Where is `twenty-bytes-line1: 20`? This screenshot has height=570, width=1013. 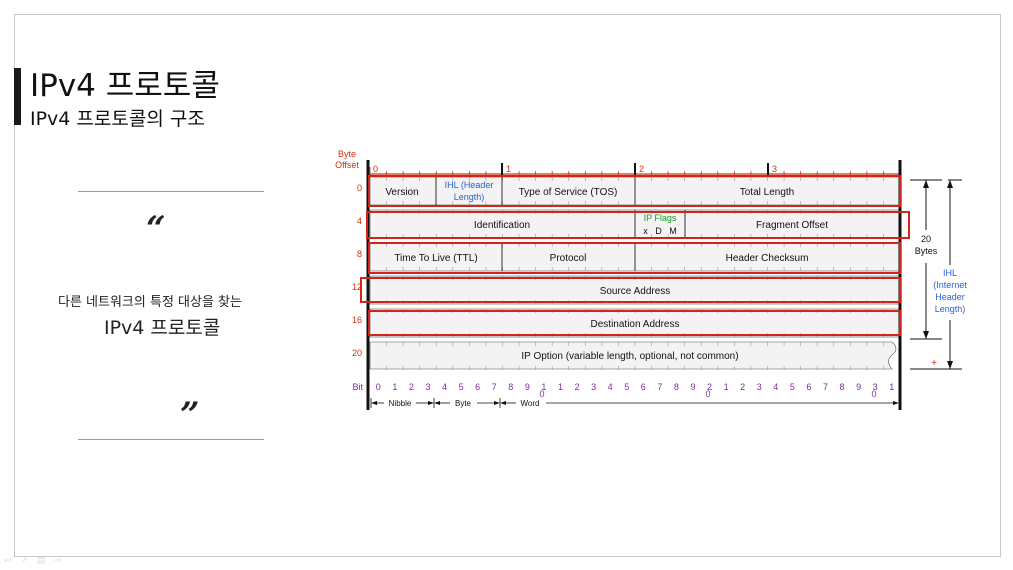 twenty-bytes-line1: 20 is located at coordinates (926, 239).